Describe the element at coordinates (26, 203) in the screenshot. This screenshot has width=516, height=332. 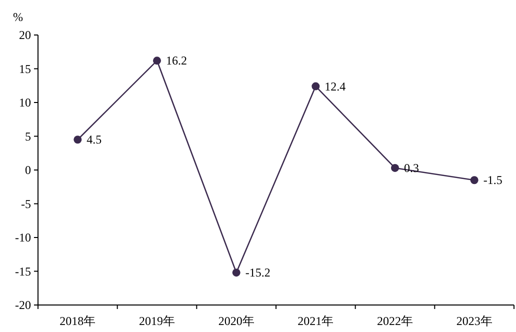
I see `y-tick-label: -5` at that location.